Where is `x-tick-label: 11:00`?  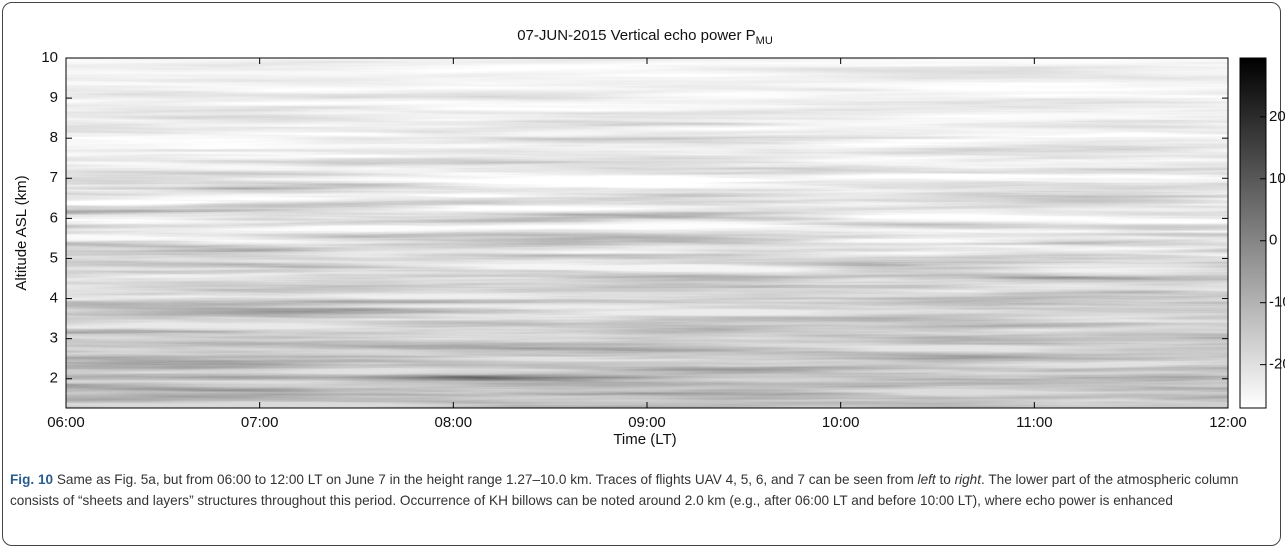 x-tick-label: 11:00 is located at coordinates (1034, 422).